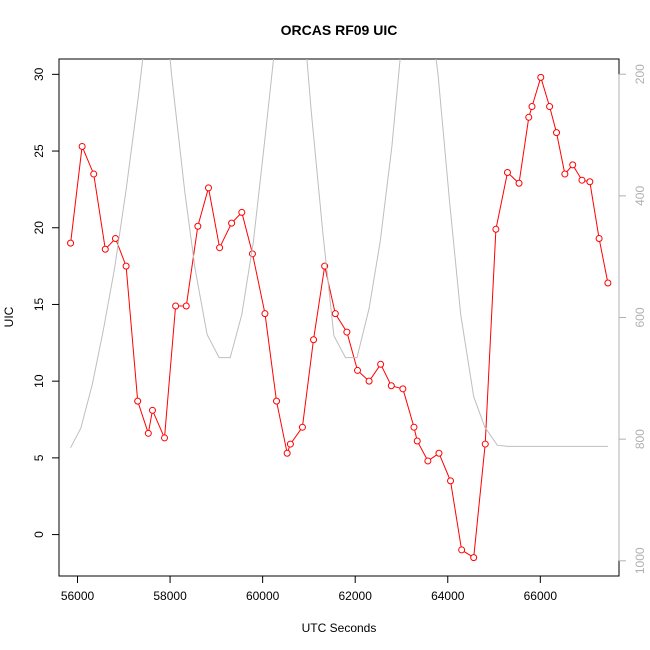  What do you see at coordinates (640, 196) in the screenshot?
I see `right-tick-label: 400` at bounding box center [640, 196].